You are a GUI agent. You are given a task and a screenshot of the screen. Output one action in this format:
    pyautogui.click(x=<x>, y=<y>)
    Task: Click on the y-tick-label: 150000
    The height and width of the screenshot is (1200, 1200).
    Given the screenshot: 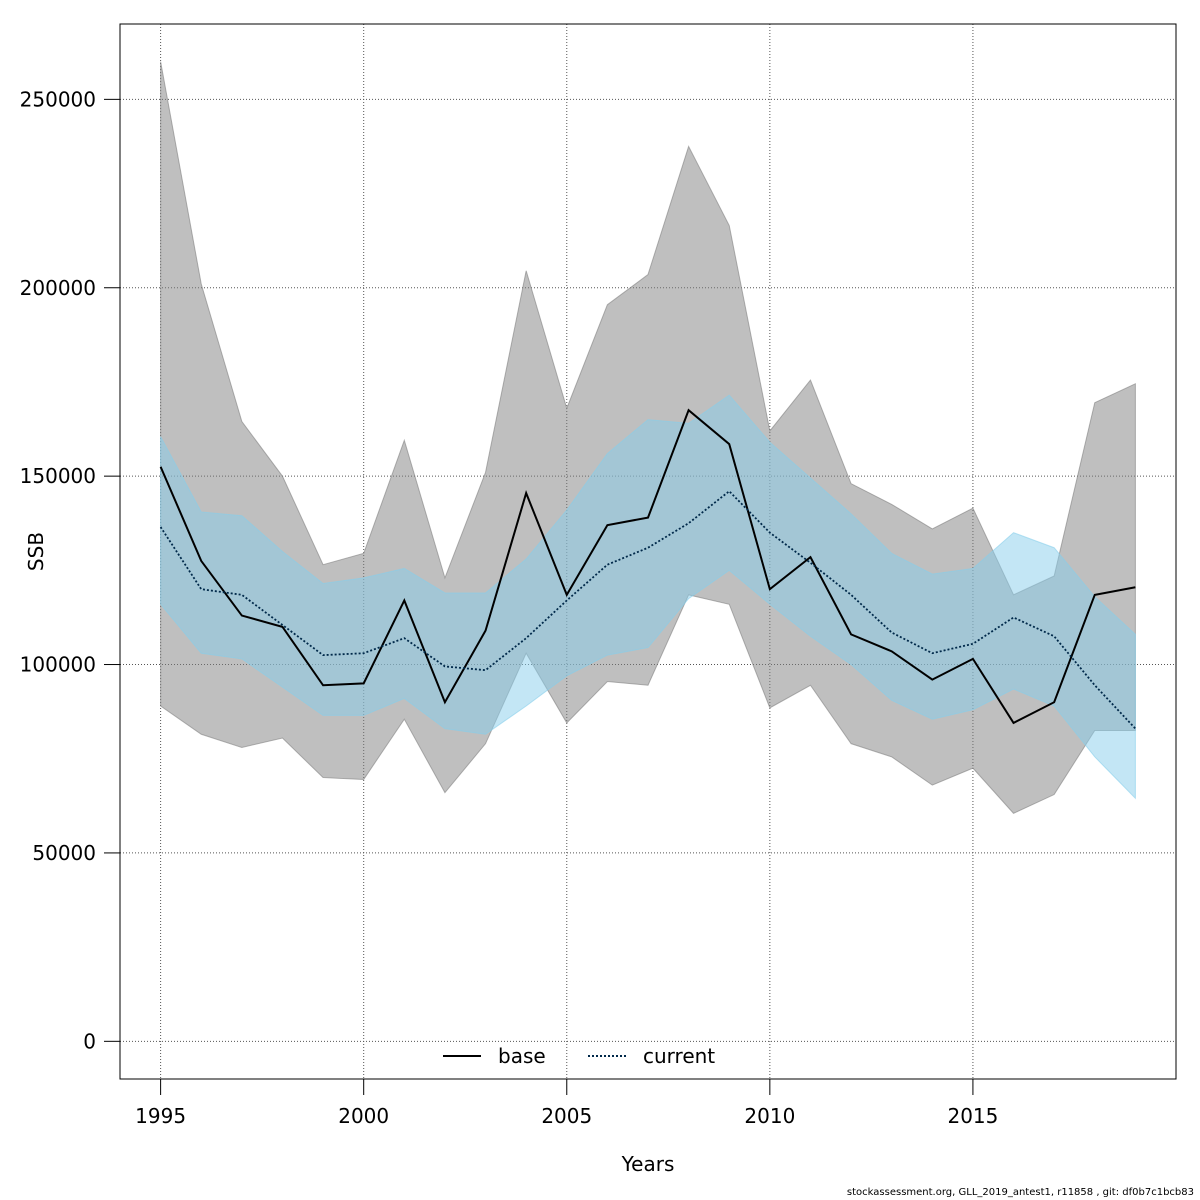 What is the action you would take?
    pyautogui.click(x=58, y=476)
    